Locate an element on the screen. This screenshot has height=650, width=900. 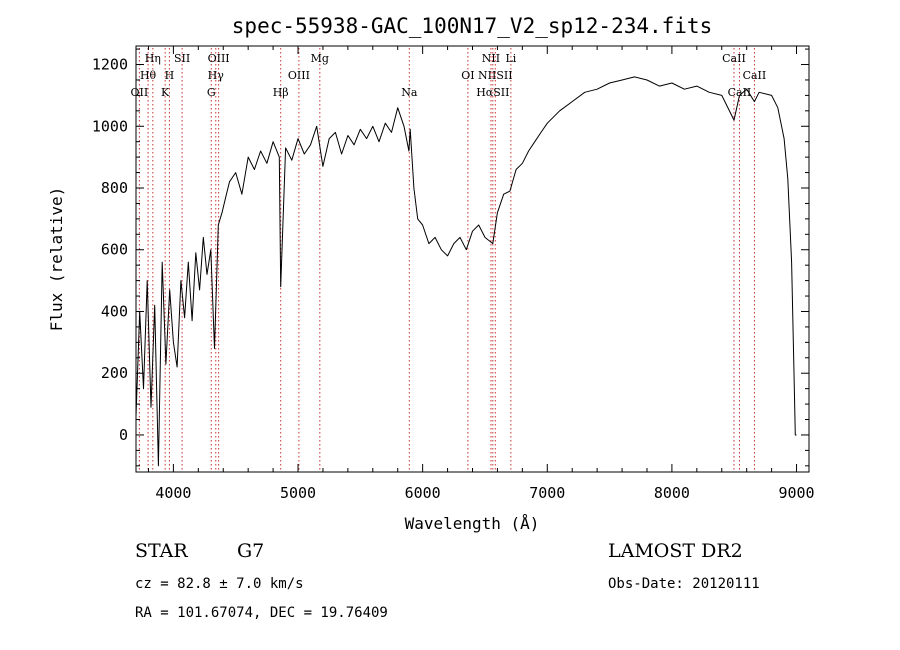
x-tick-label-4: 8000 is located at coordinates (672, 493).